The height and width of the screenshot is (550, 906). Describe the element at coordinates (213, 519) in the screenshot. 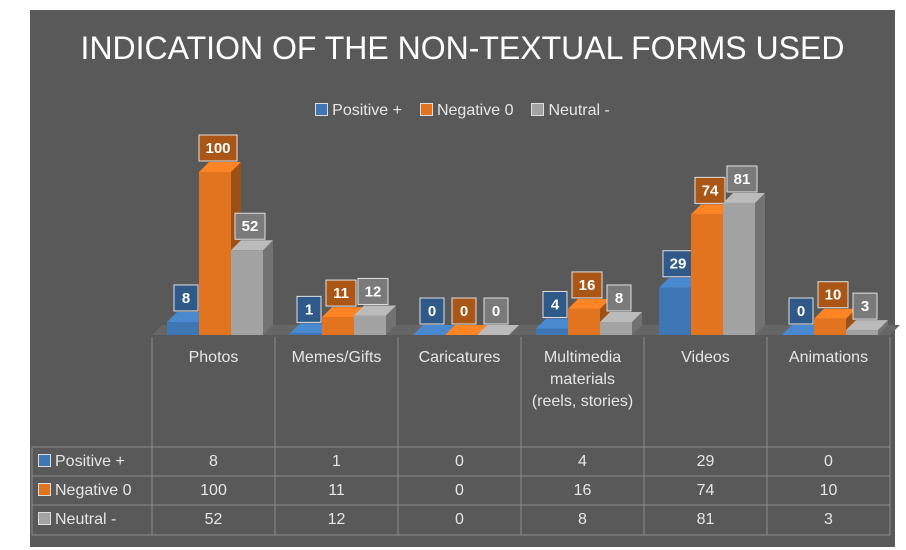

I see `table-cell: 52` at that location.